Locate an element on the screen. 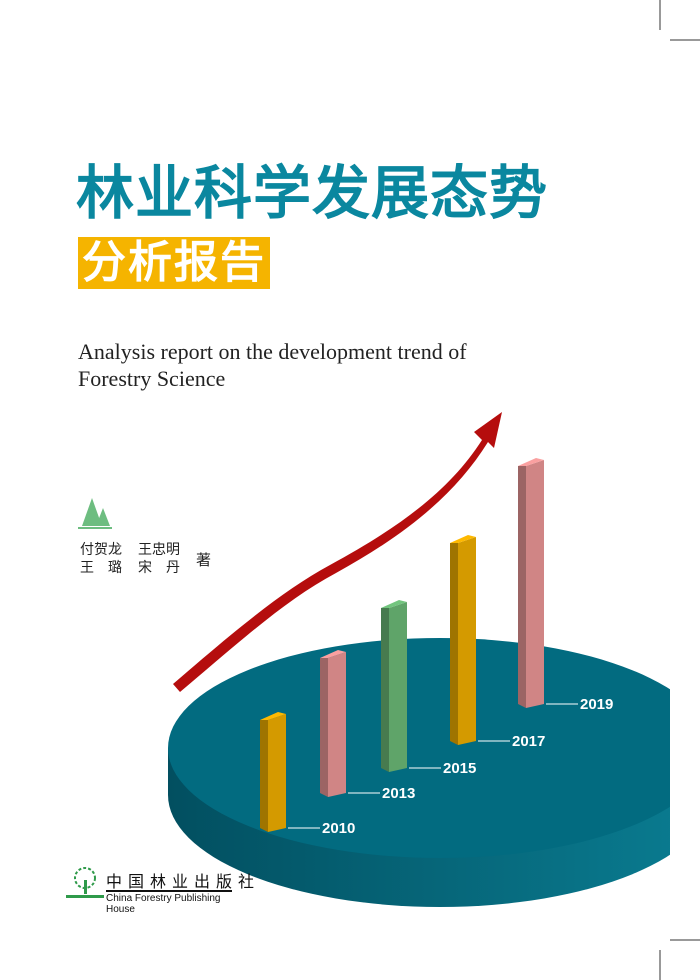  book-title: 林业科学发展态势 is located at coordinates (312, 193).